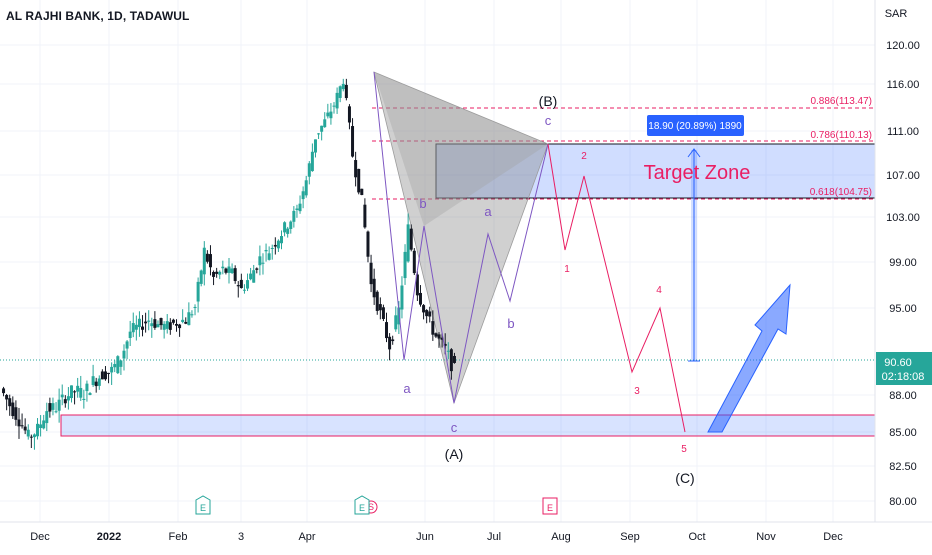  Describe the element at coordinates (684, 478) in the screenshot. I see `wave-label-C: (C)` at that location.